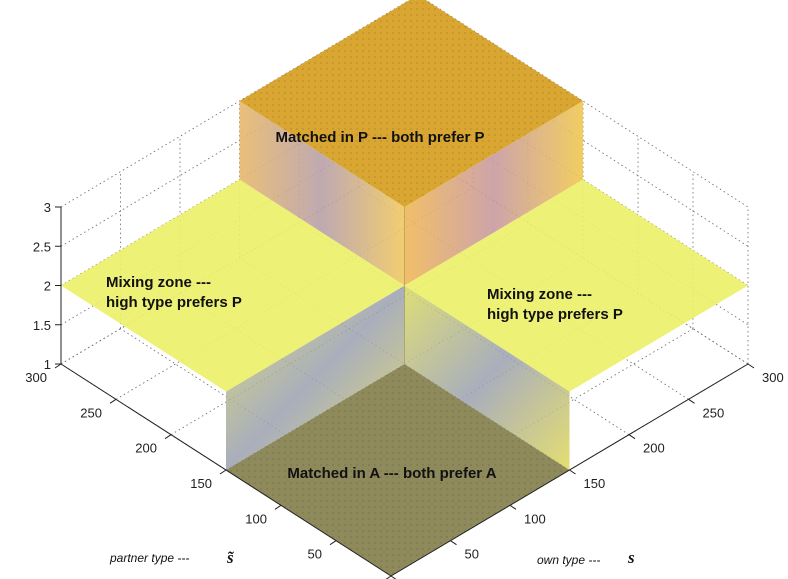 The height and width of the screenshot is (579, 788). Describe the element at coordinates (595, 483) in the screenshot. I see `y-tick-label: 150` at that location.